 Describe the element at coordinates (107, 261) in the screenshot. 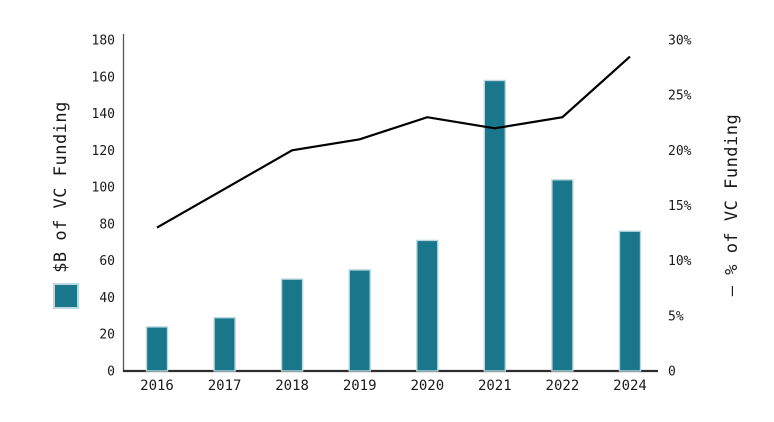

I see `left-tick-60: 60` at that location.